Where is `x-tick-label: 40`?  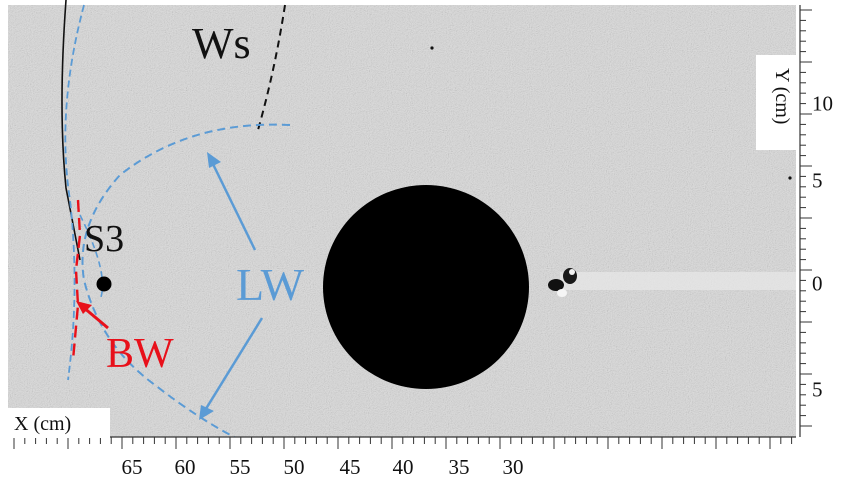 x-tick-label: 40 is located at coordinates (403, 467).